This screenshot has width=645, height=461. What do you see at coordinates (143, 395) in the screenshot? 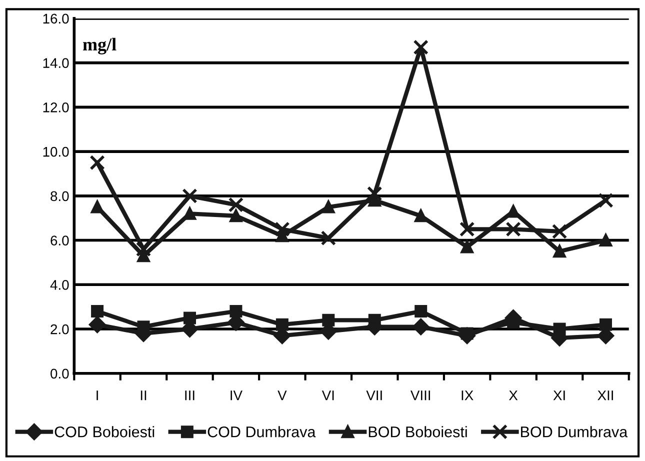
I see `x-tick-label: II` at bounding box center [143, 395].